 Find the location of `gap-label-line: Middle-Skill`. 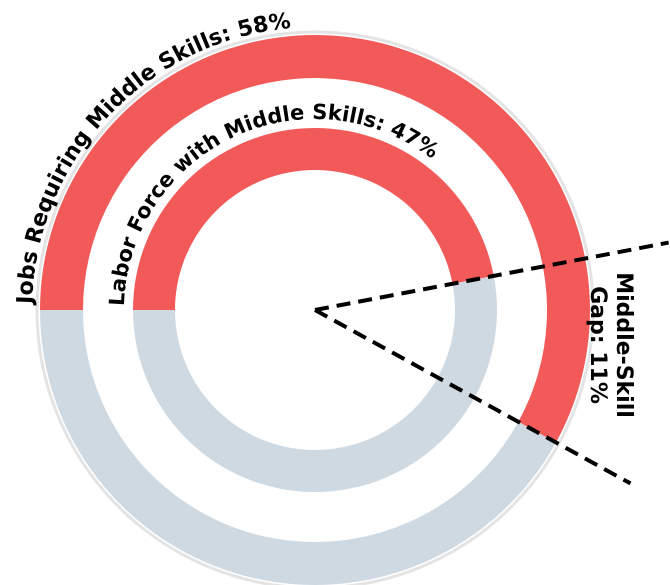

gap-label-line: Middle-Skill is located at coordinates (623, 345).